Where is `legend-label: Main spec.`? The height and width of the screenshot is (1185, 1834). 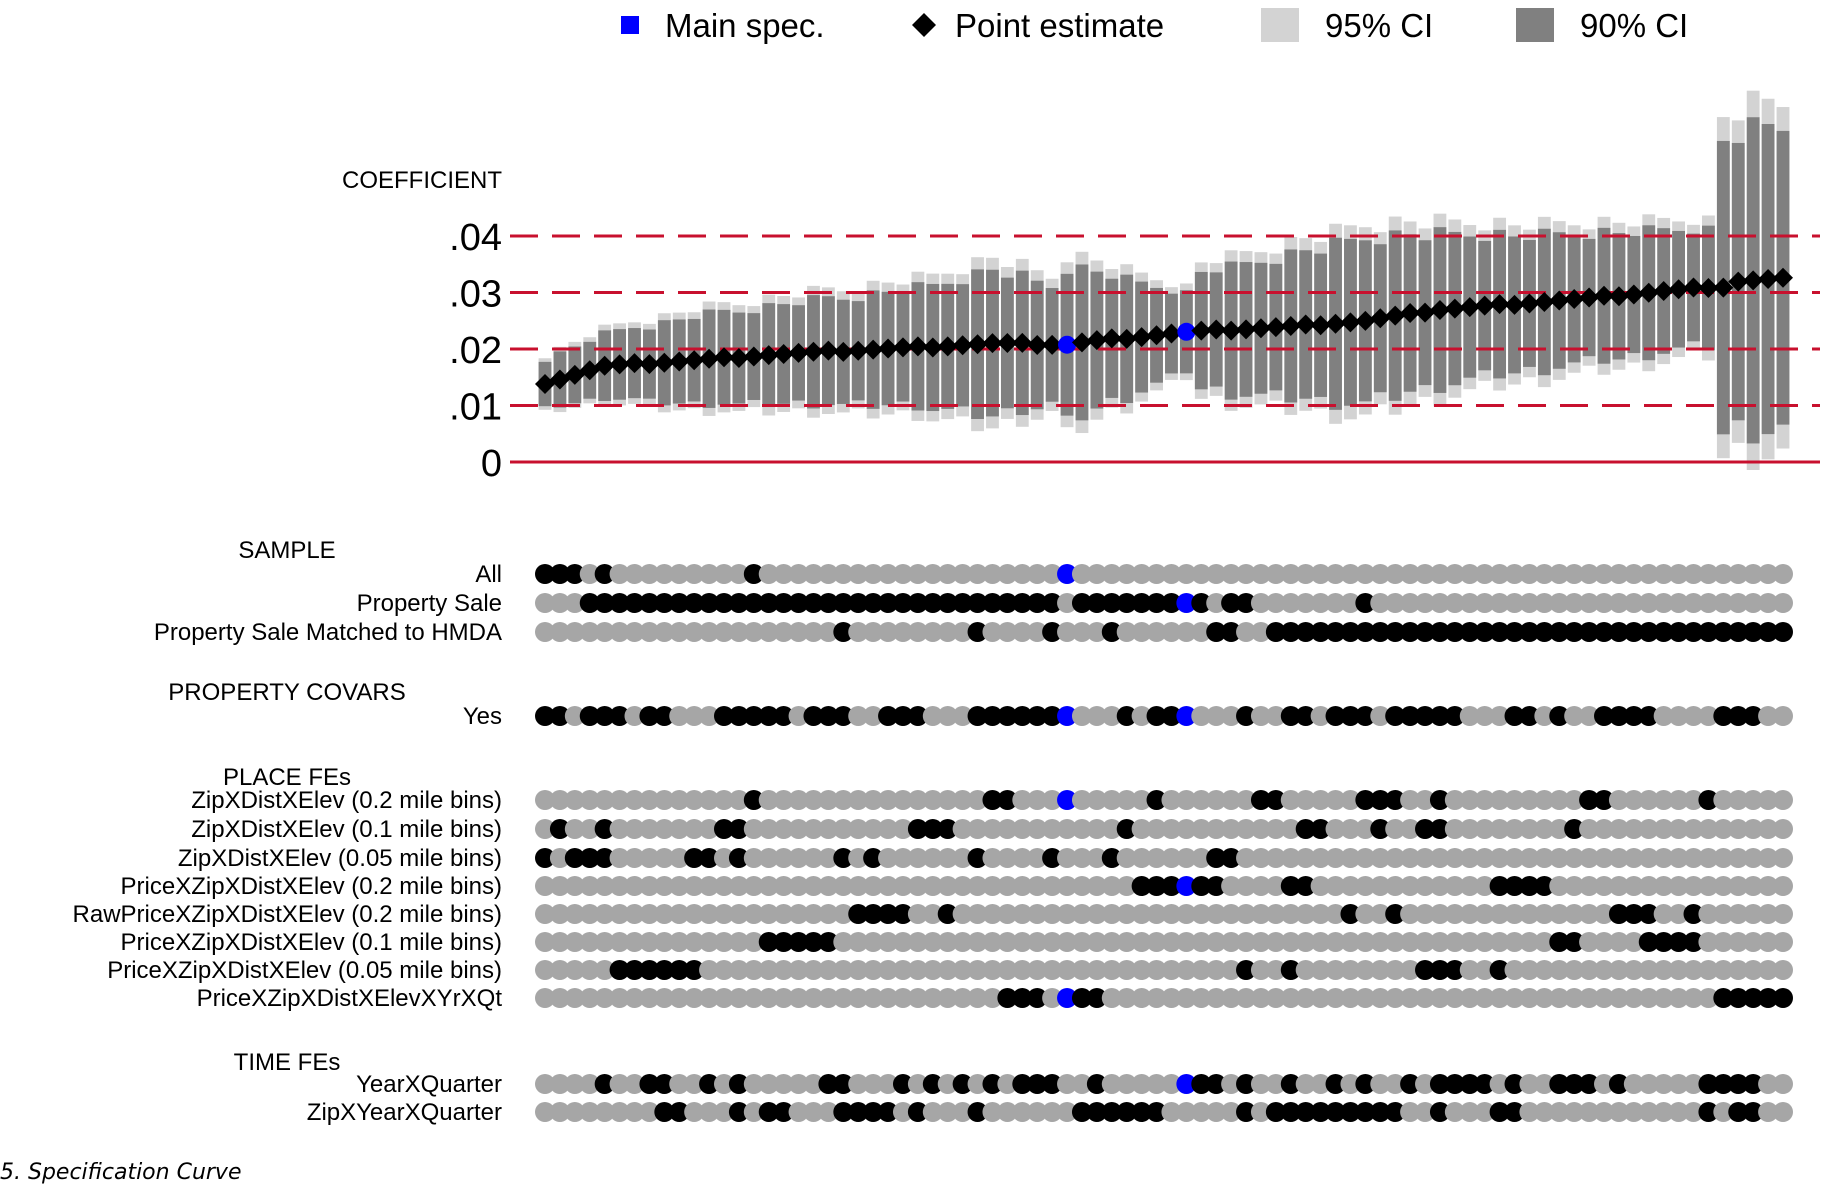
legend-label: Main spec. is located at coordinates (745, 25).